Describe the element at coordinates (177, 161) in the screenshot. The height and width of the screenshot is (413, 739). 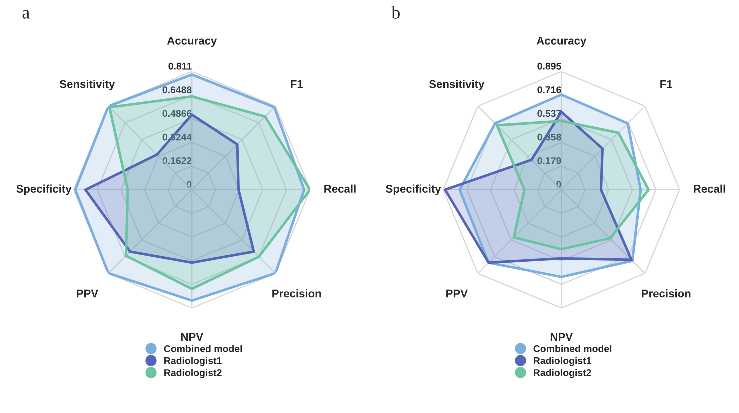
I see `y-tick-label: 0.1622` at that location.